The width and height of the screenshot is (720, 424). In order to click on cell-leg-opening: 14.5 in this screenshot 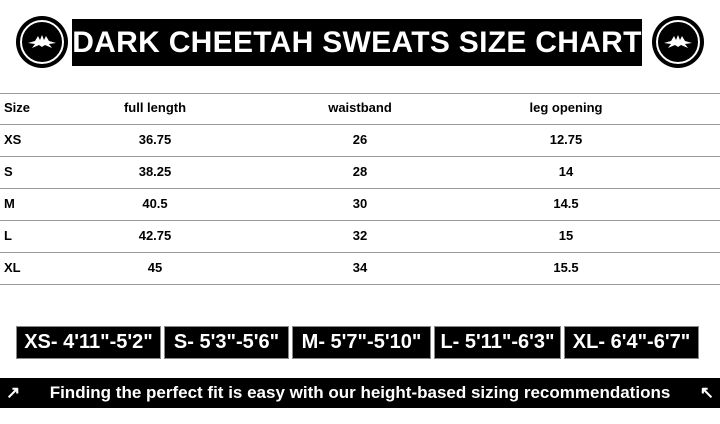, I will do `click(566, 203)`.